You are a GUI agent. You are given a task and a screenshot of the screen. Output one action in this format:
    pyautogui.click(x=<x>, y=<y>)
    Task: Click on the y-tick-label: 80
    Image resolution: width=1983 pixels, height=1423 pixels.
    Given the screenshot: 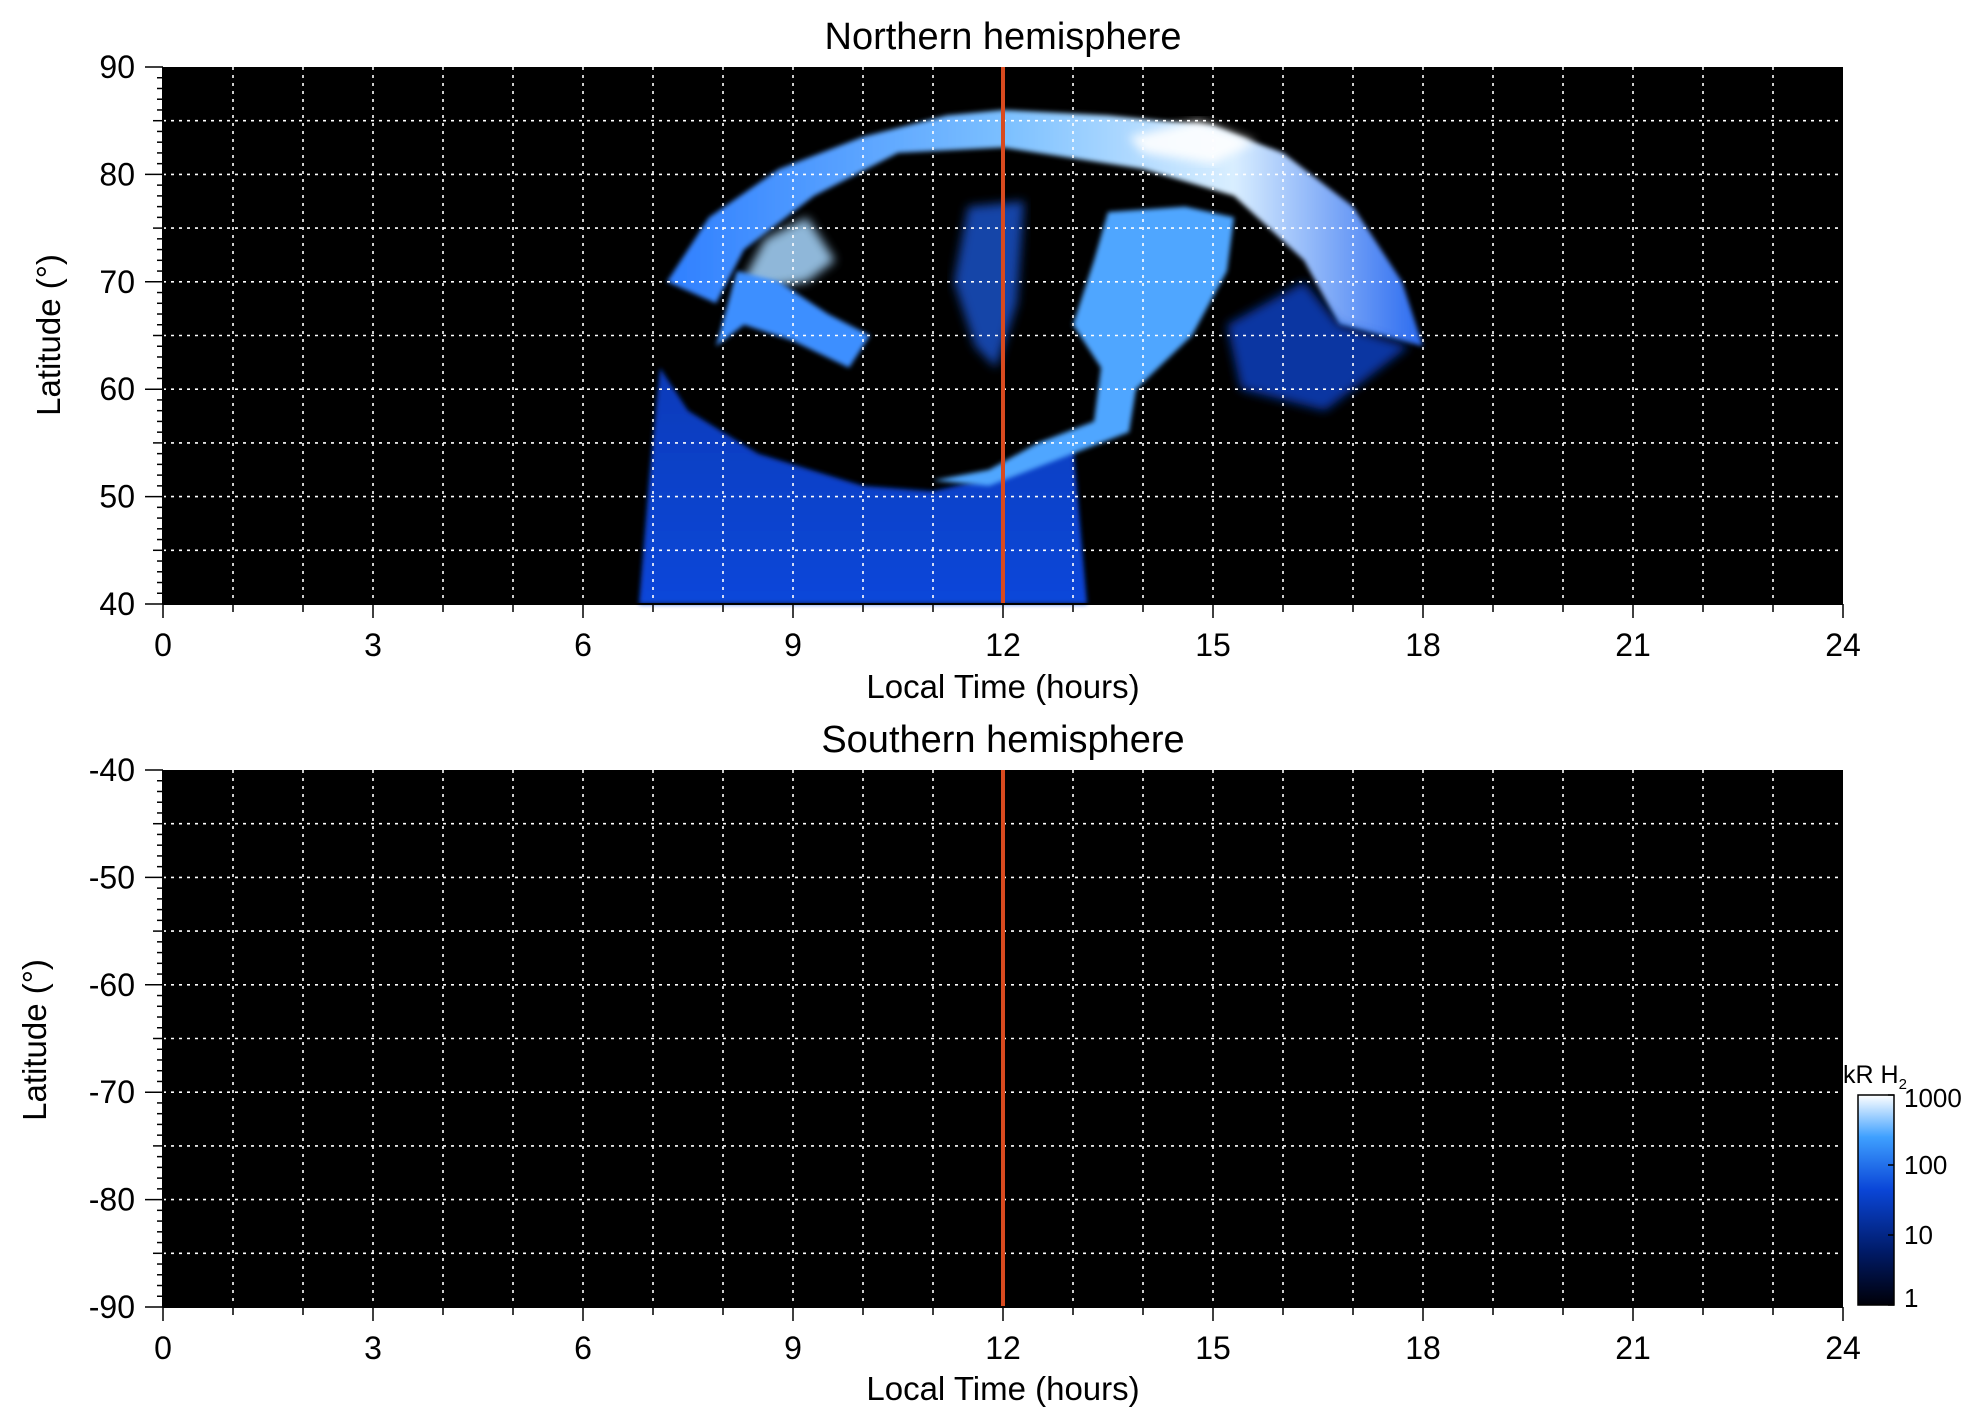 What is the action you would take?
    pyautogui.click(x=117, y=174)
    